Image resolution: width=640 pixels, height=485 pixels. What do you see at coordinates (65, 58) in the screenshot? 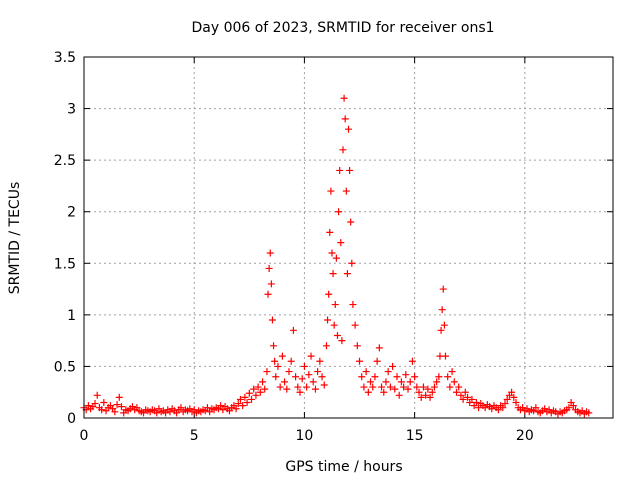
I see `y-tick-label: 3.5` at bounding box center [65, 58].